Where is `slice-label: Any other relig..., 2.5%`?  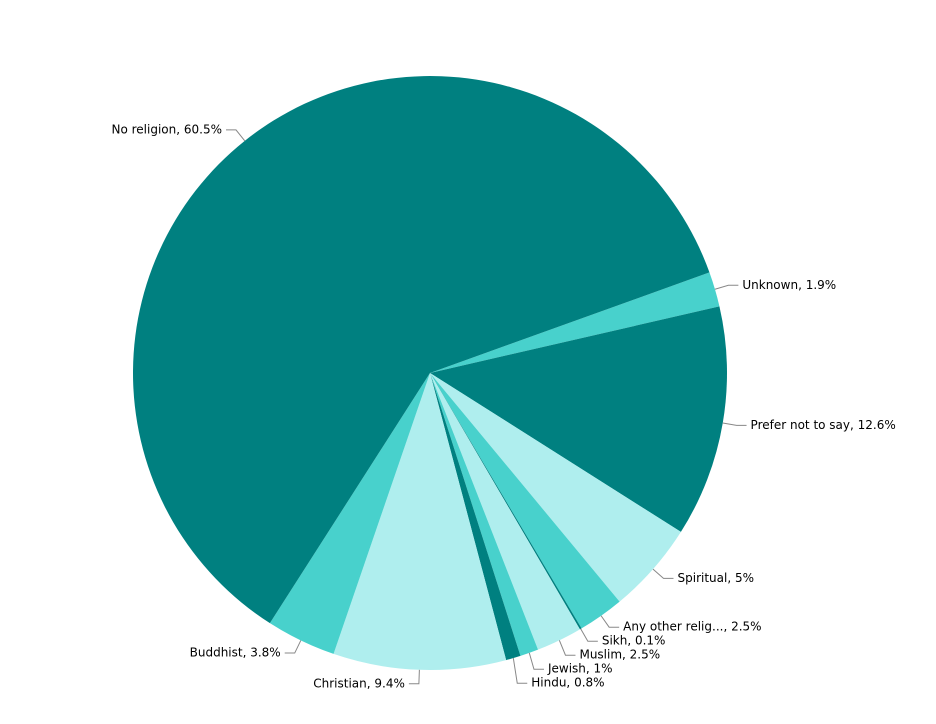 slice-label: Any other relig..., 2.5% is located at coordinates (692, 627).